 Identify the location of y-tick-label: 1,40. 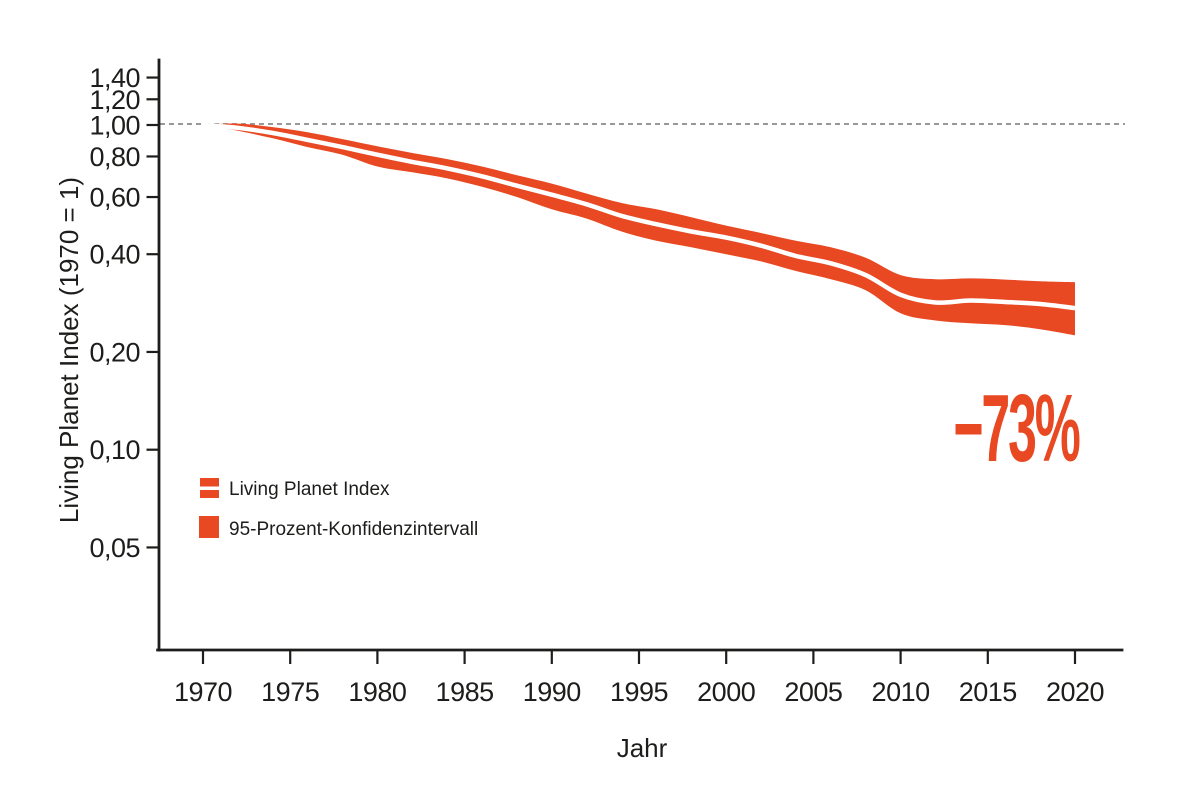
(114, 78).